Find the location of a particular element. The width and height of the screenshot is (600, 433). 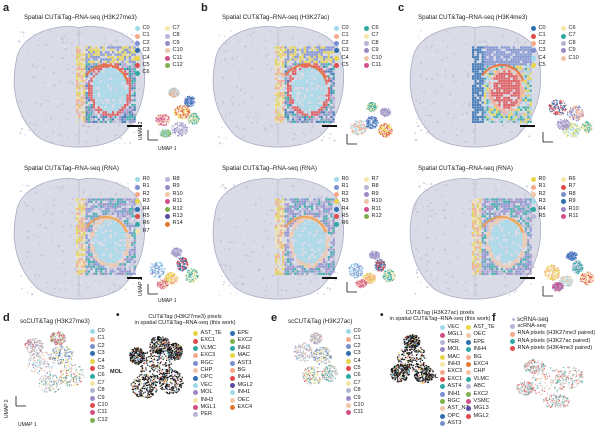

legend-entry: C3 is located at coordinates (105, 353).